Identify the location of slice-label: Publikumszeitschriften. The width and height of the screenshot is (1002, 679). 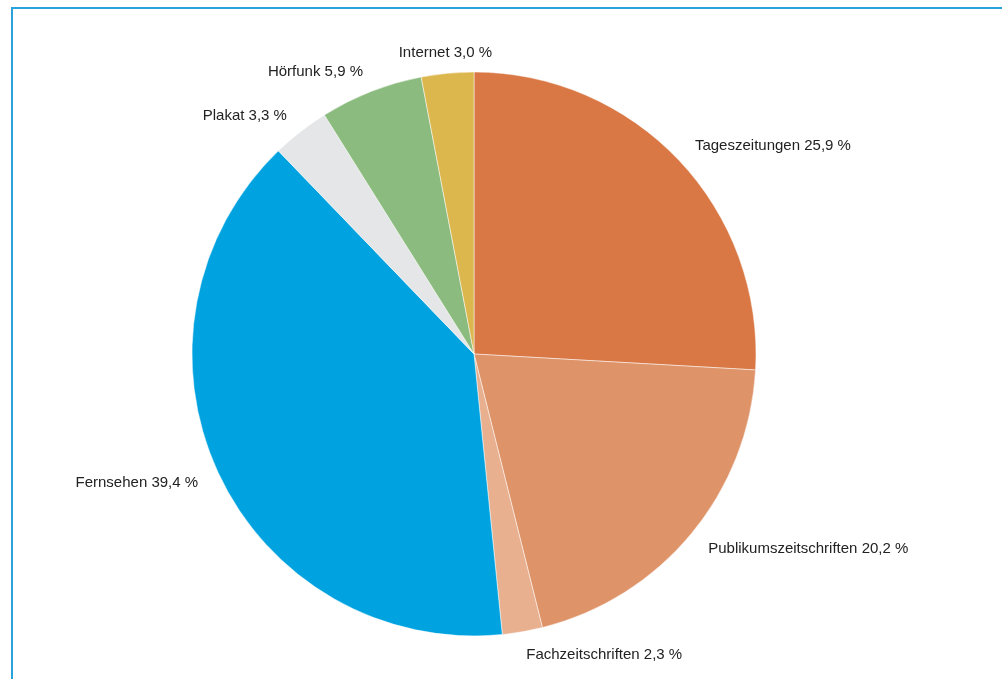
(783, 548).